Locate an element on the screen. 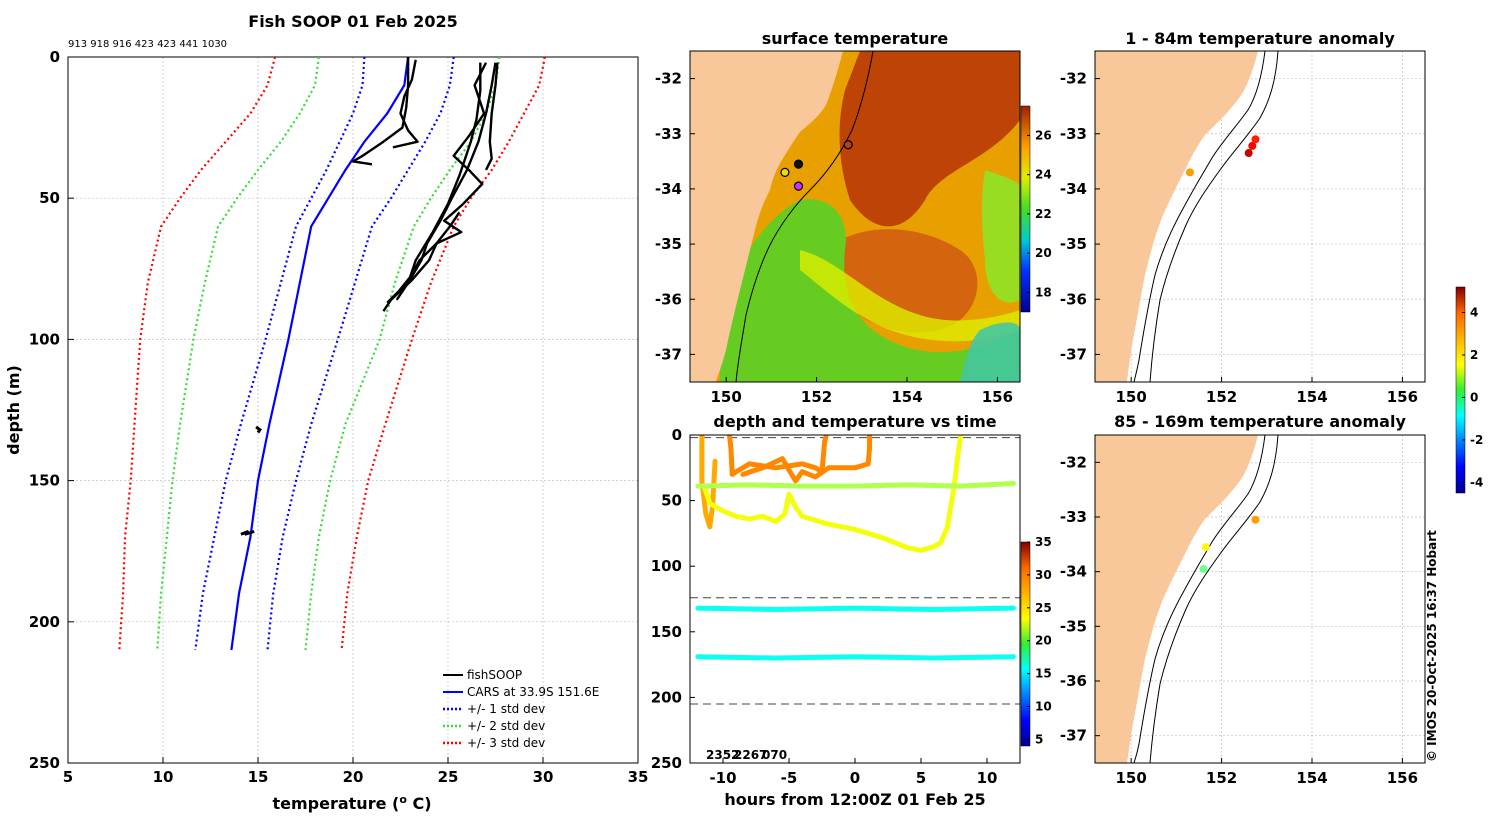 The image size is (1500, 824). timeseries-ytick: 200 is located at coordinates (666, 697).